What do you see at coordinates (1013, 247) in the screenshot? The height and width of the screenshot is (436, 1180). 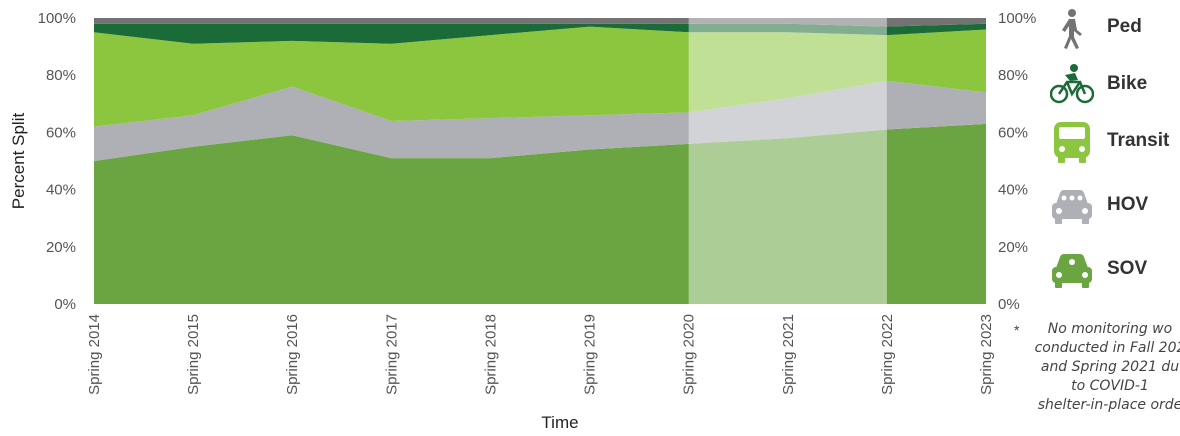 I see `y-tick-label-right: 20%` at bounding box center [1013, 247].